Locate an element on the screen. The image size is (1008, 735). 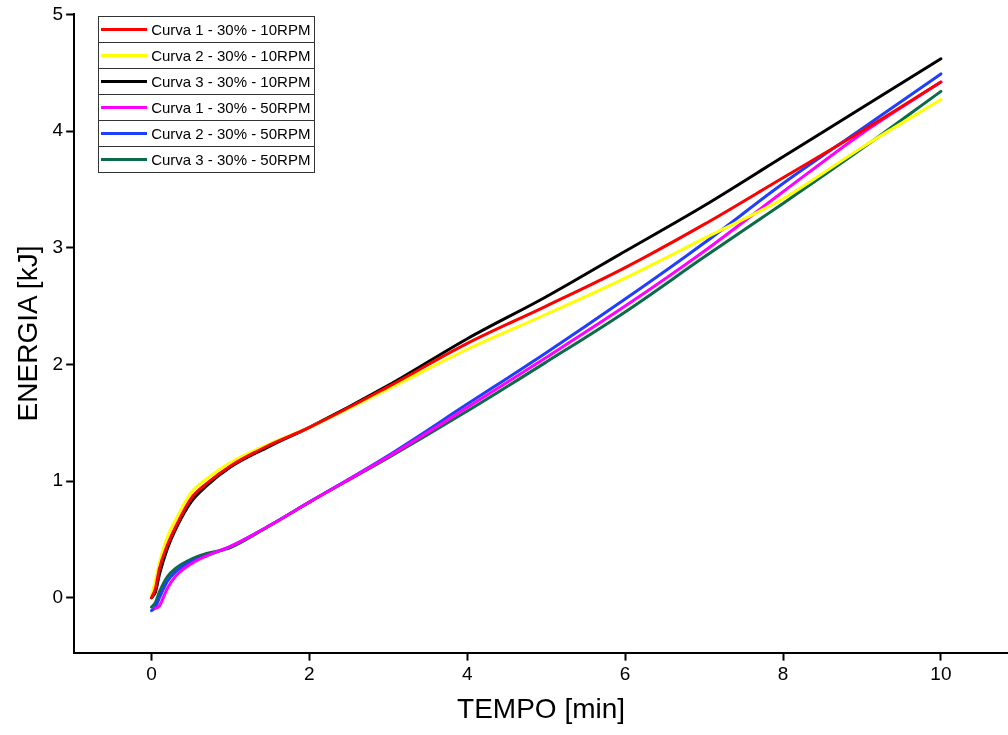
x-tick-label: 8 is located at coordinates (783, 674).